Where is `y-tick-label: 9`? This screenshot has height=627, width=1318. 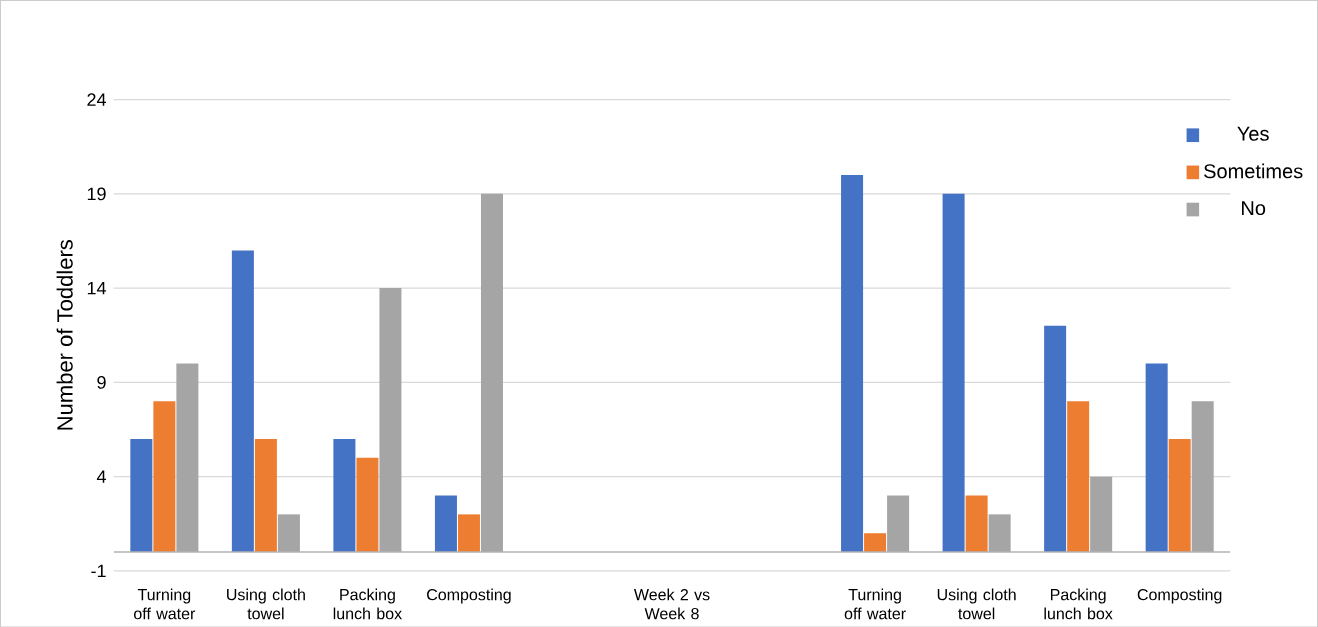
y-tick-label: 9 is located at coordinates (101, 382).